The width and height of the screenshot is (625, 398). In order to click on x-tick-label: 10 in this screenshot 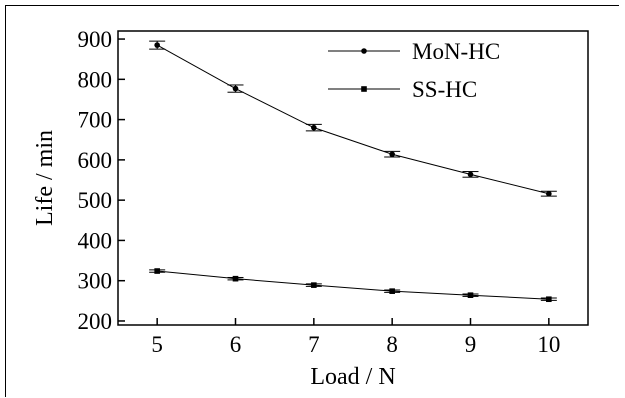, I will do `click(548, 344)`.